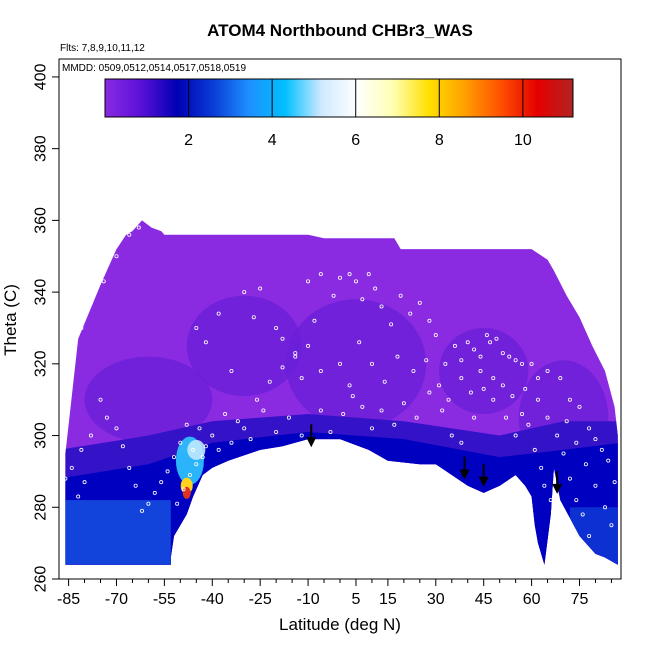  Describe the element at coordinates (436, 599) in the screenshot. I see `x-tick-label: 30` at that location.